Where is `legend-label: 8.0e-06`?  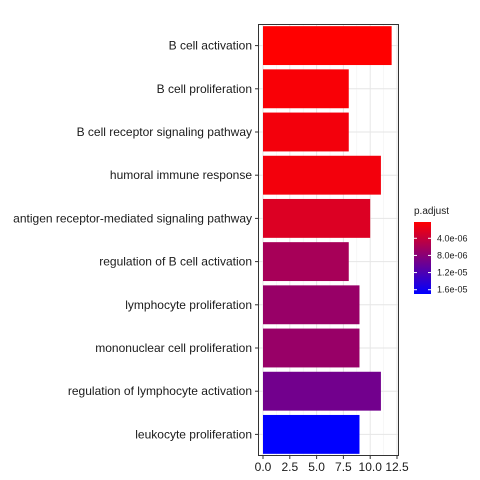
legend-label: 8.0e-06 is located at coordinates (452, 255).